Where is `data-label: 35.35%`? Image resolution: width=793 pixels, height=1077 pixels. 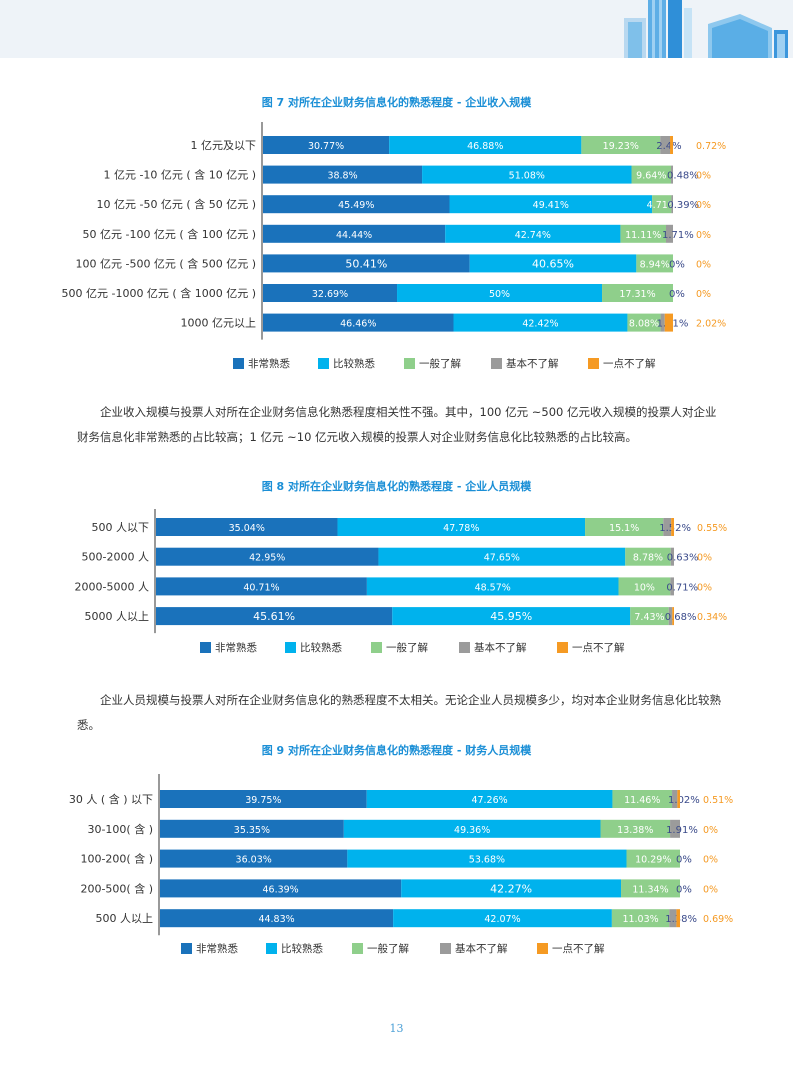
data-label: 35.35% is located at coordinates (252, 830).